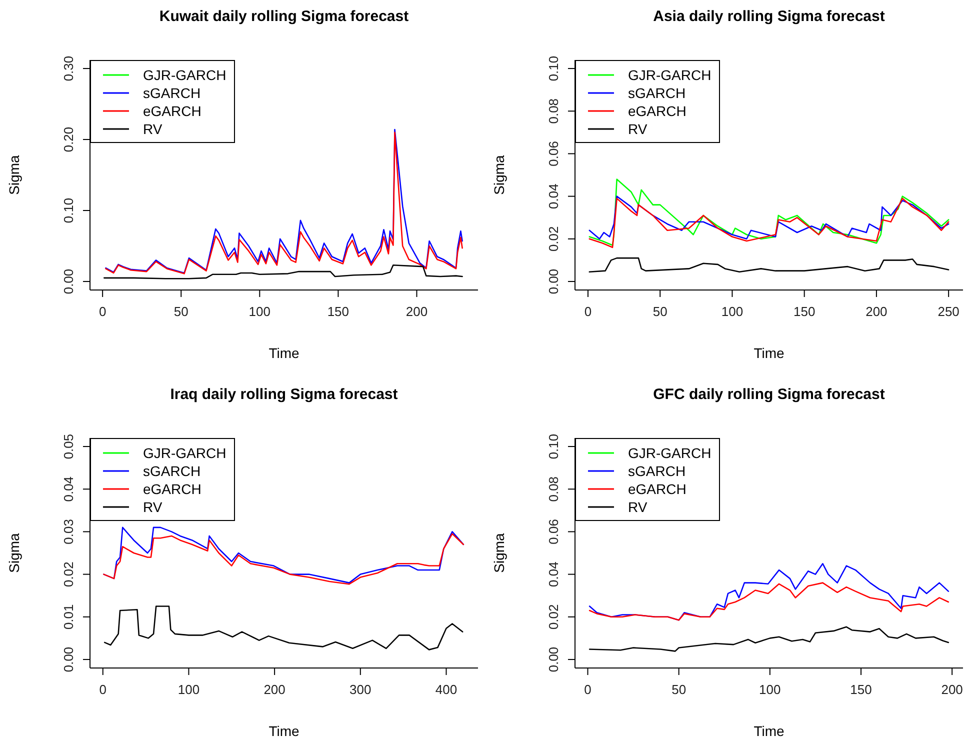 The height and width of the screenshot is (756, 970). What do you see at coordinates (769, 16) in the screenshot?
I see `chart-title: Asia daily rolling Sigma forecast` at bounding box center [769, 16].